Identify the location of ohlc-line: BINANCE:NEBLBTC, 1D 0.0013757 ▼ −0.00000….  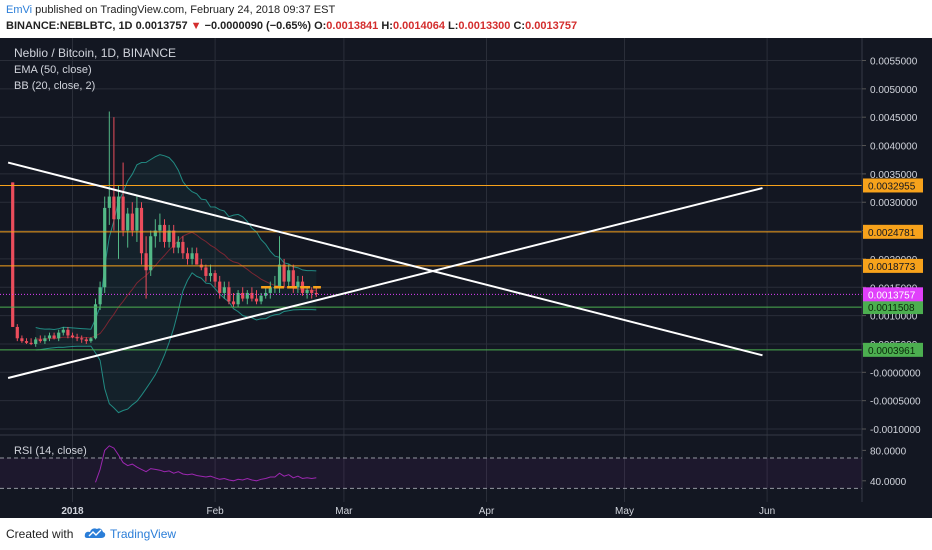
(291, 26).